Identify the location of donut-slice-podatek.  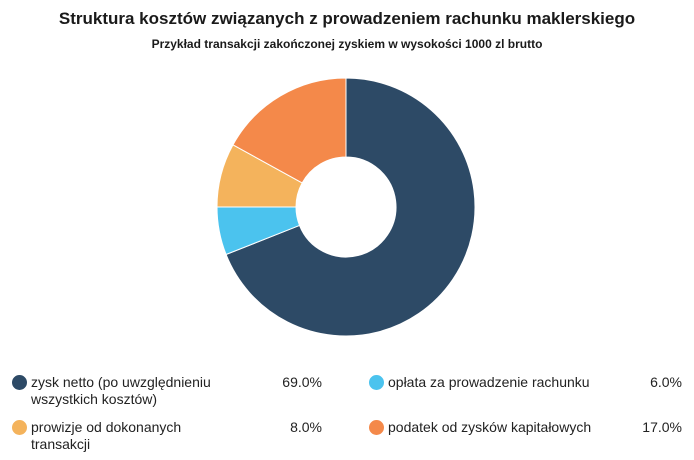
(289, 130).